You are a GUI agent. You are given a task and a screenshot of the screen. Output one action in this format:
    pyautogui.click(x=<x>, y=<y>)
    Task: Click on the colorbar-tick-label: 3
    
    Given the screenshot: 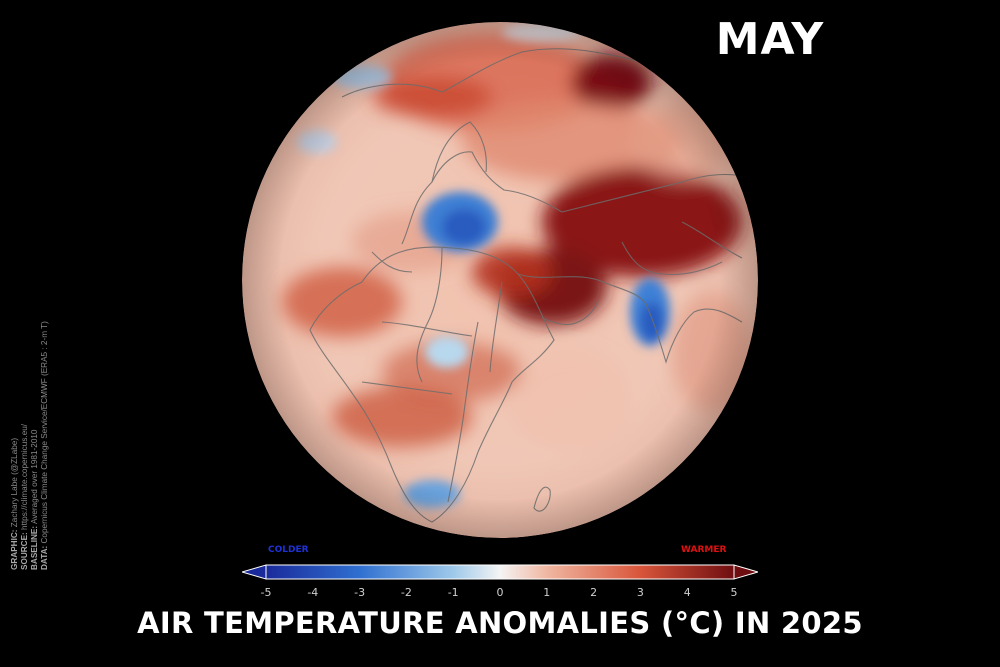 What is the action you would take?
    pyautogui.click(x=640, y=592)
    